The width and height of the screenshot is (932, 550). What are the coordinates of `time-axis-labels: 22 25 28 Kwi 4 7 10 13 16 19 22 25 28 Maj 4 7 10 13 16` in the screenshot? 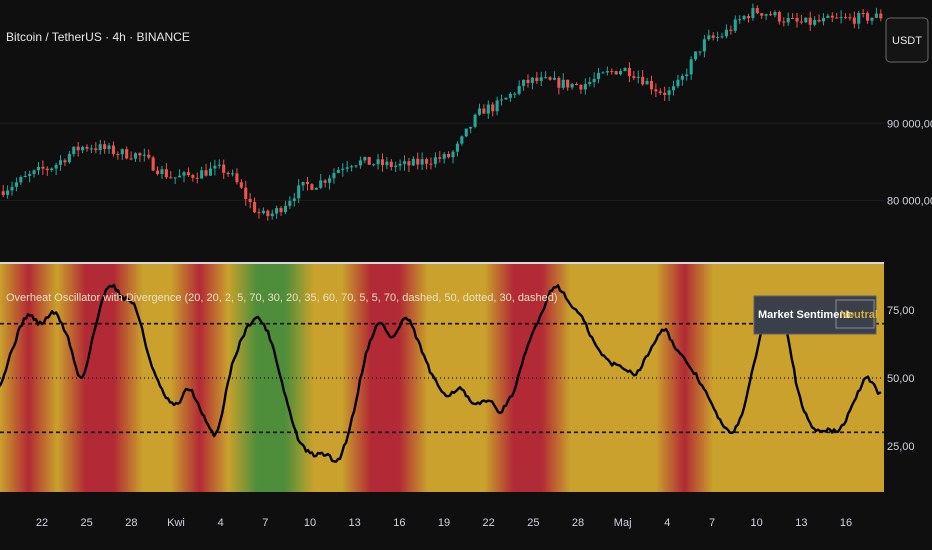 It's located at (444, 523).